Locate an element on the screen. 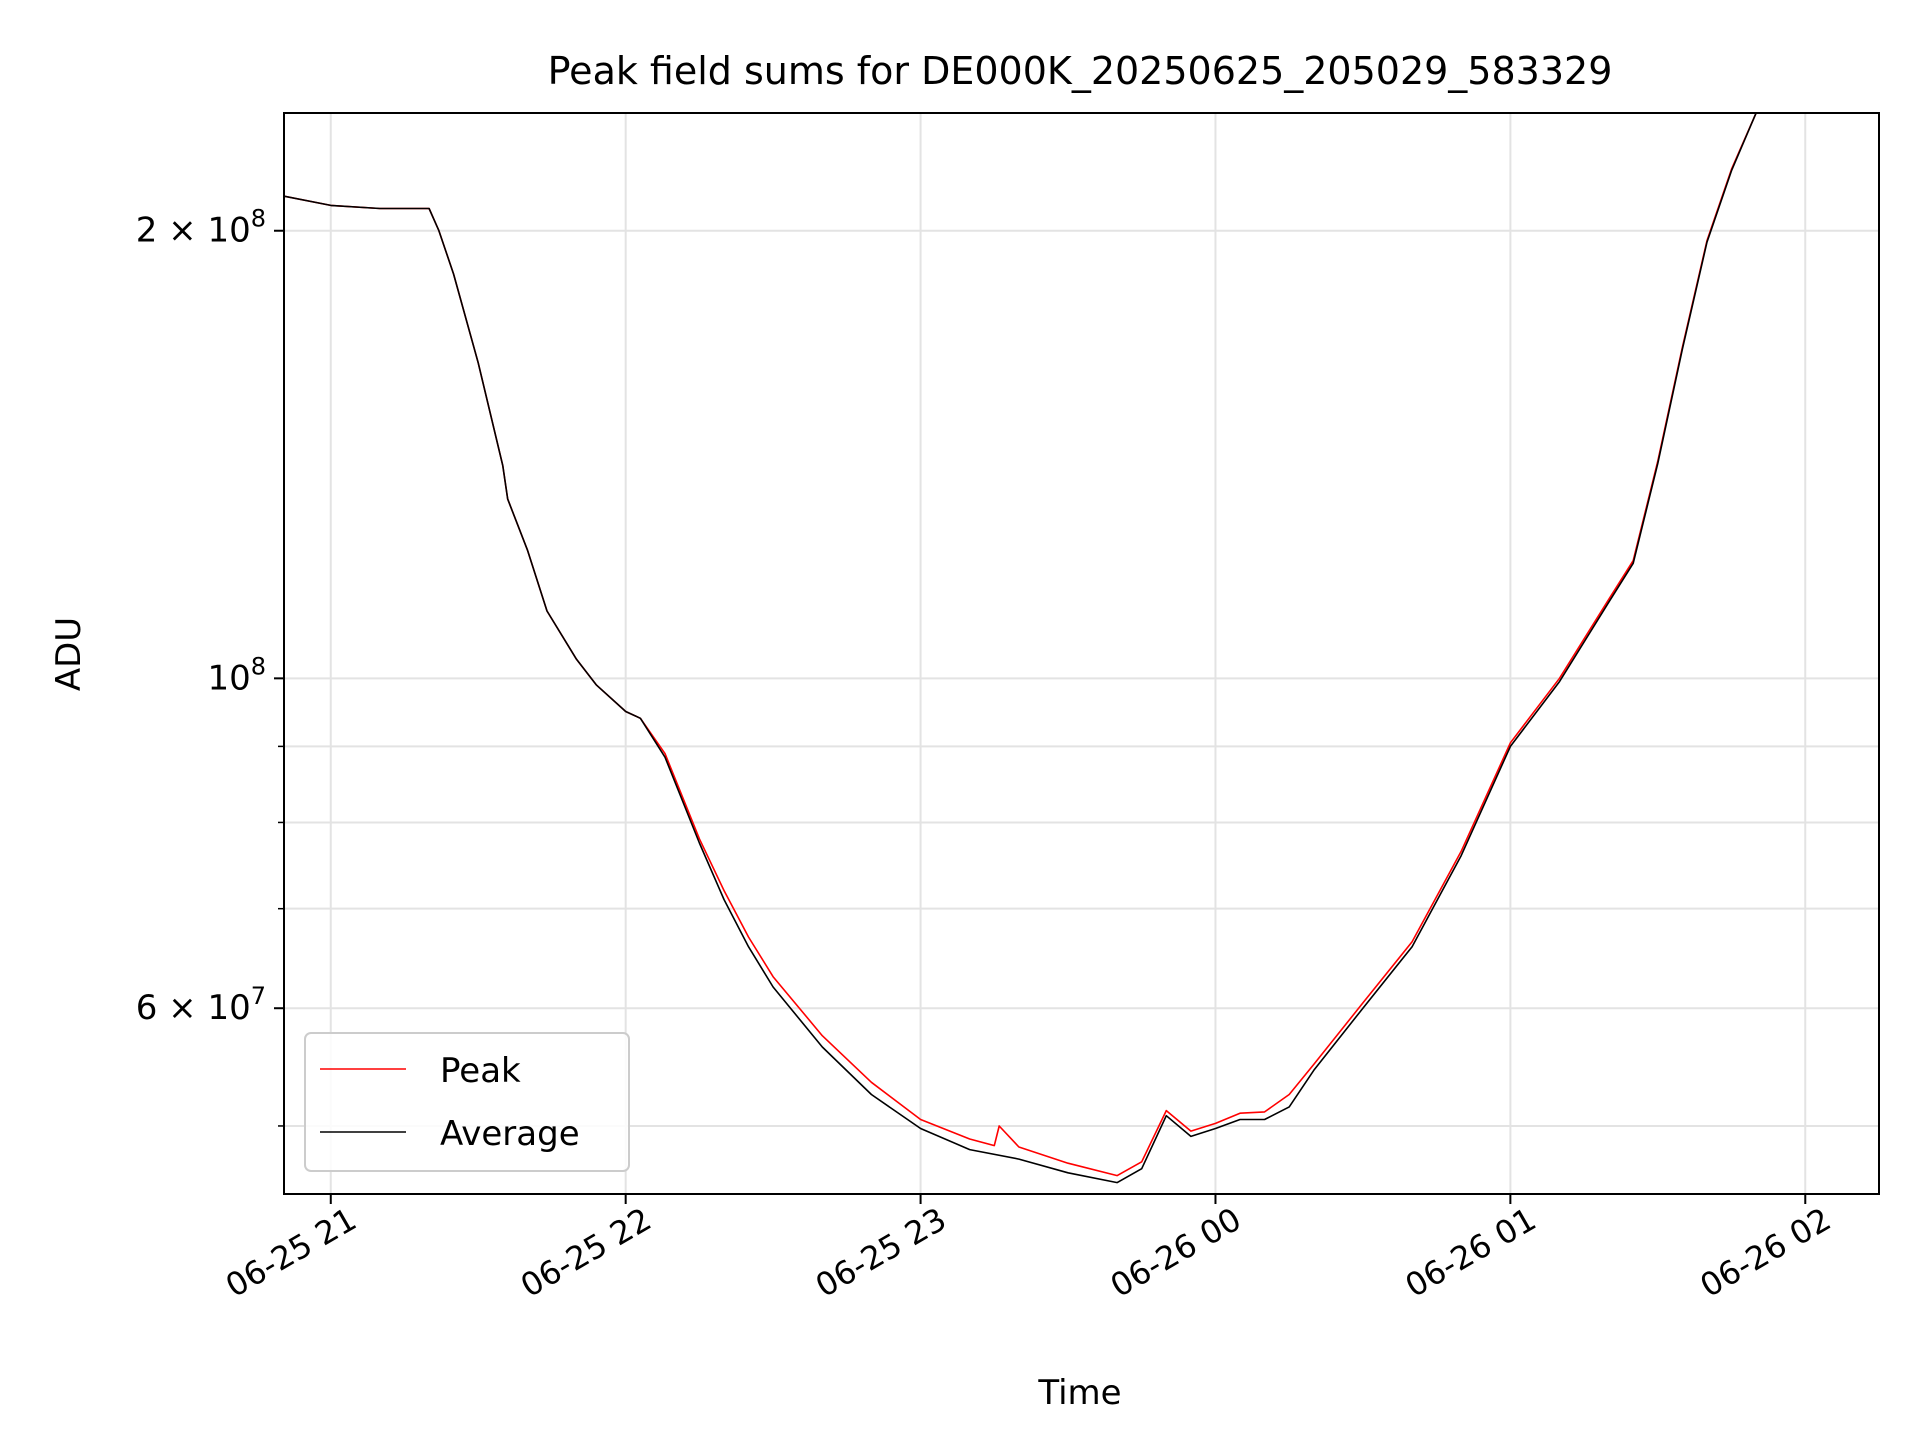 This screenshot has width=1920, height=1440. legend: Peak Average is located at coordinates (467, 1102).